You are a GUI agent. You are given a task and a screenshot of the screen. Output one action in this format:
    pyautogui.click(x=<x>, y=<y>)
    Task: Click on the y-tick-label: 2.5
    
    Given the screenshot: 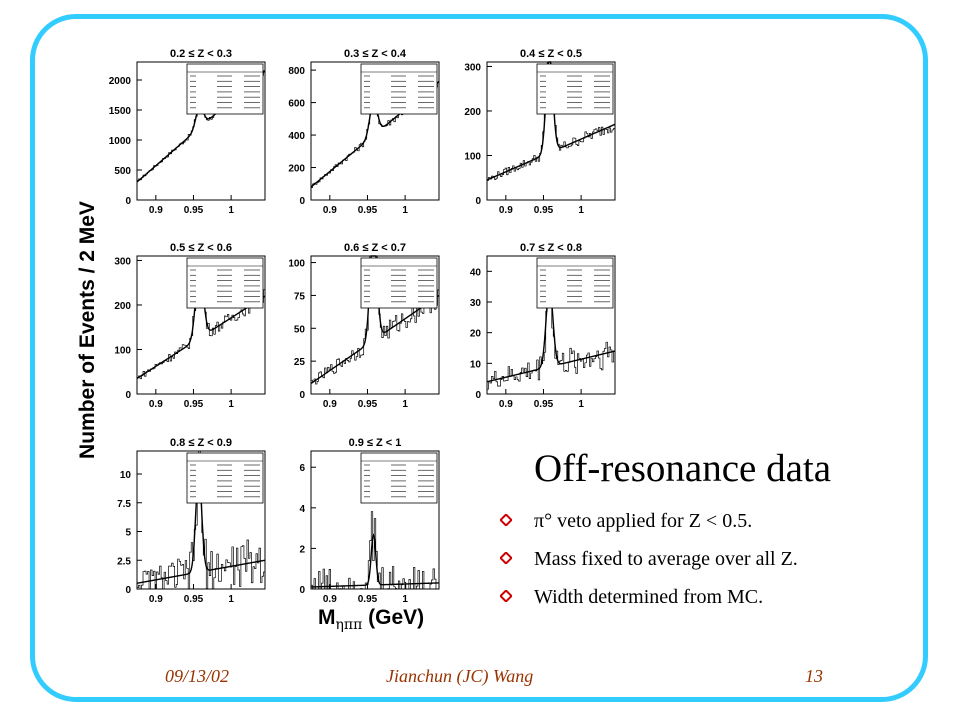 What is the action you would take?
    pyautogui.click(x=124, y=561)
    